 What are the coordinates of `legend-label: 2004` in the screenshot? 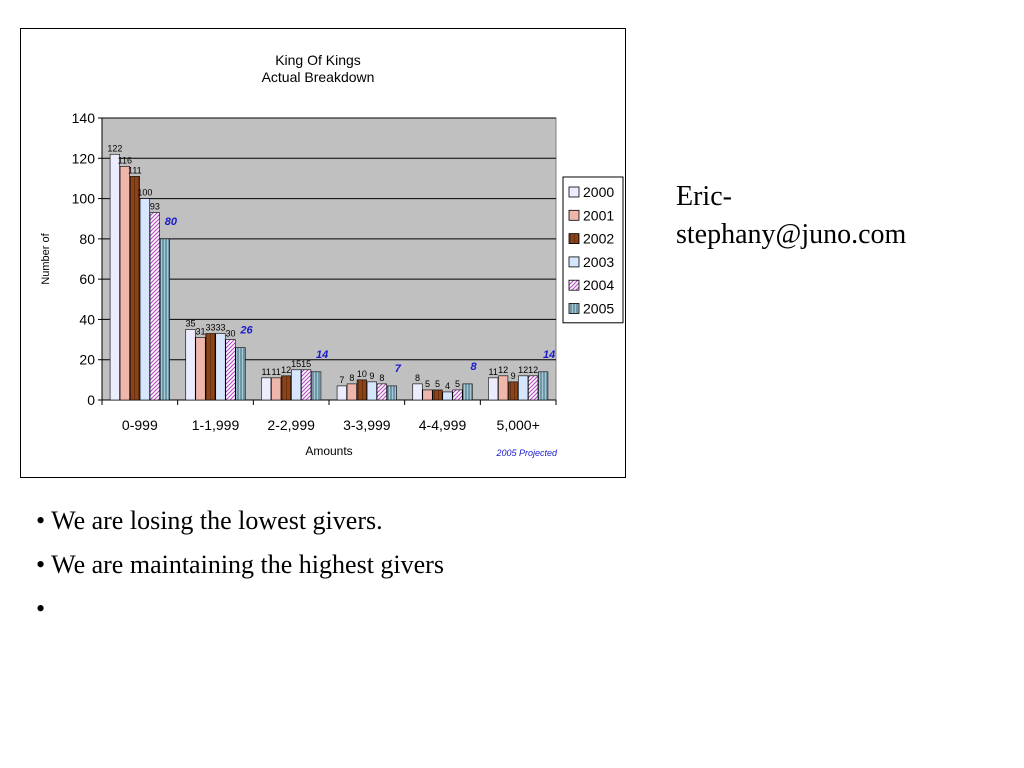 It's located at (598, 285).